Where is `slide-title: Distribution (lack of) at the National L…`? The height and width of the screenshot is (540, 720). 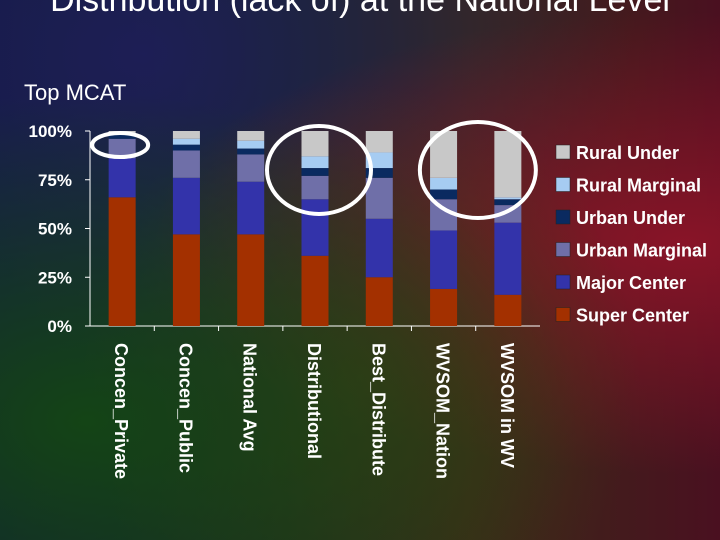 slide-title: Distribution (lack of) at the National L… is located at coordinates (360, 9).